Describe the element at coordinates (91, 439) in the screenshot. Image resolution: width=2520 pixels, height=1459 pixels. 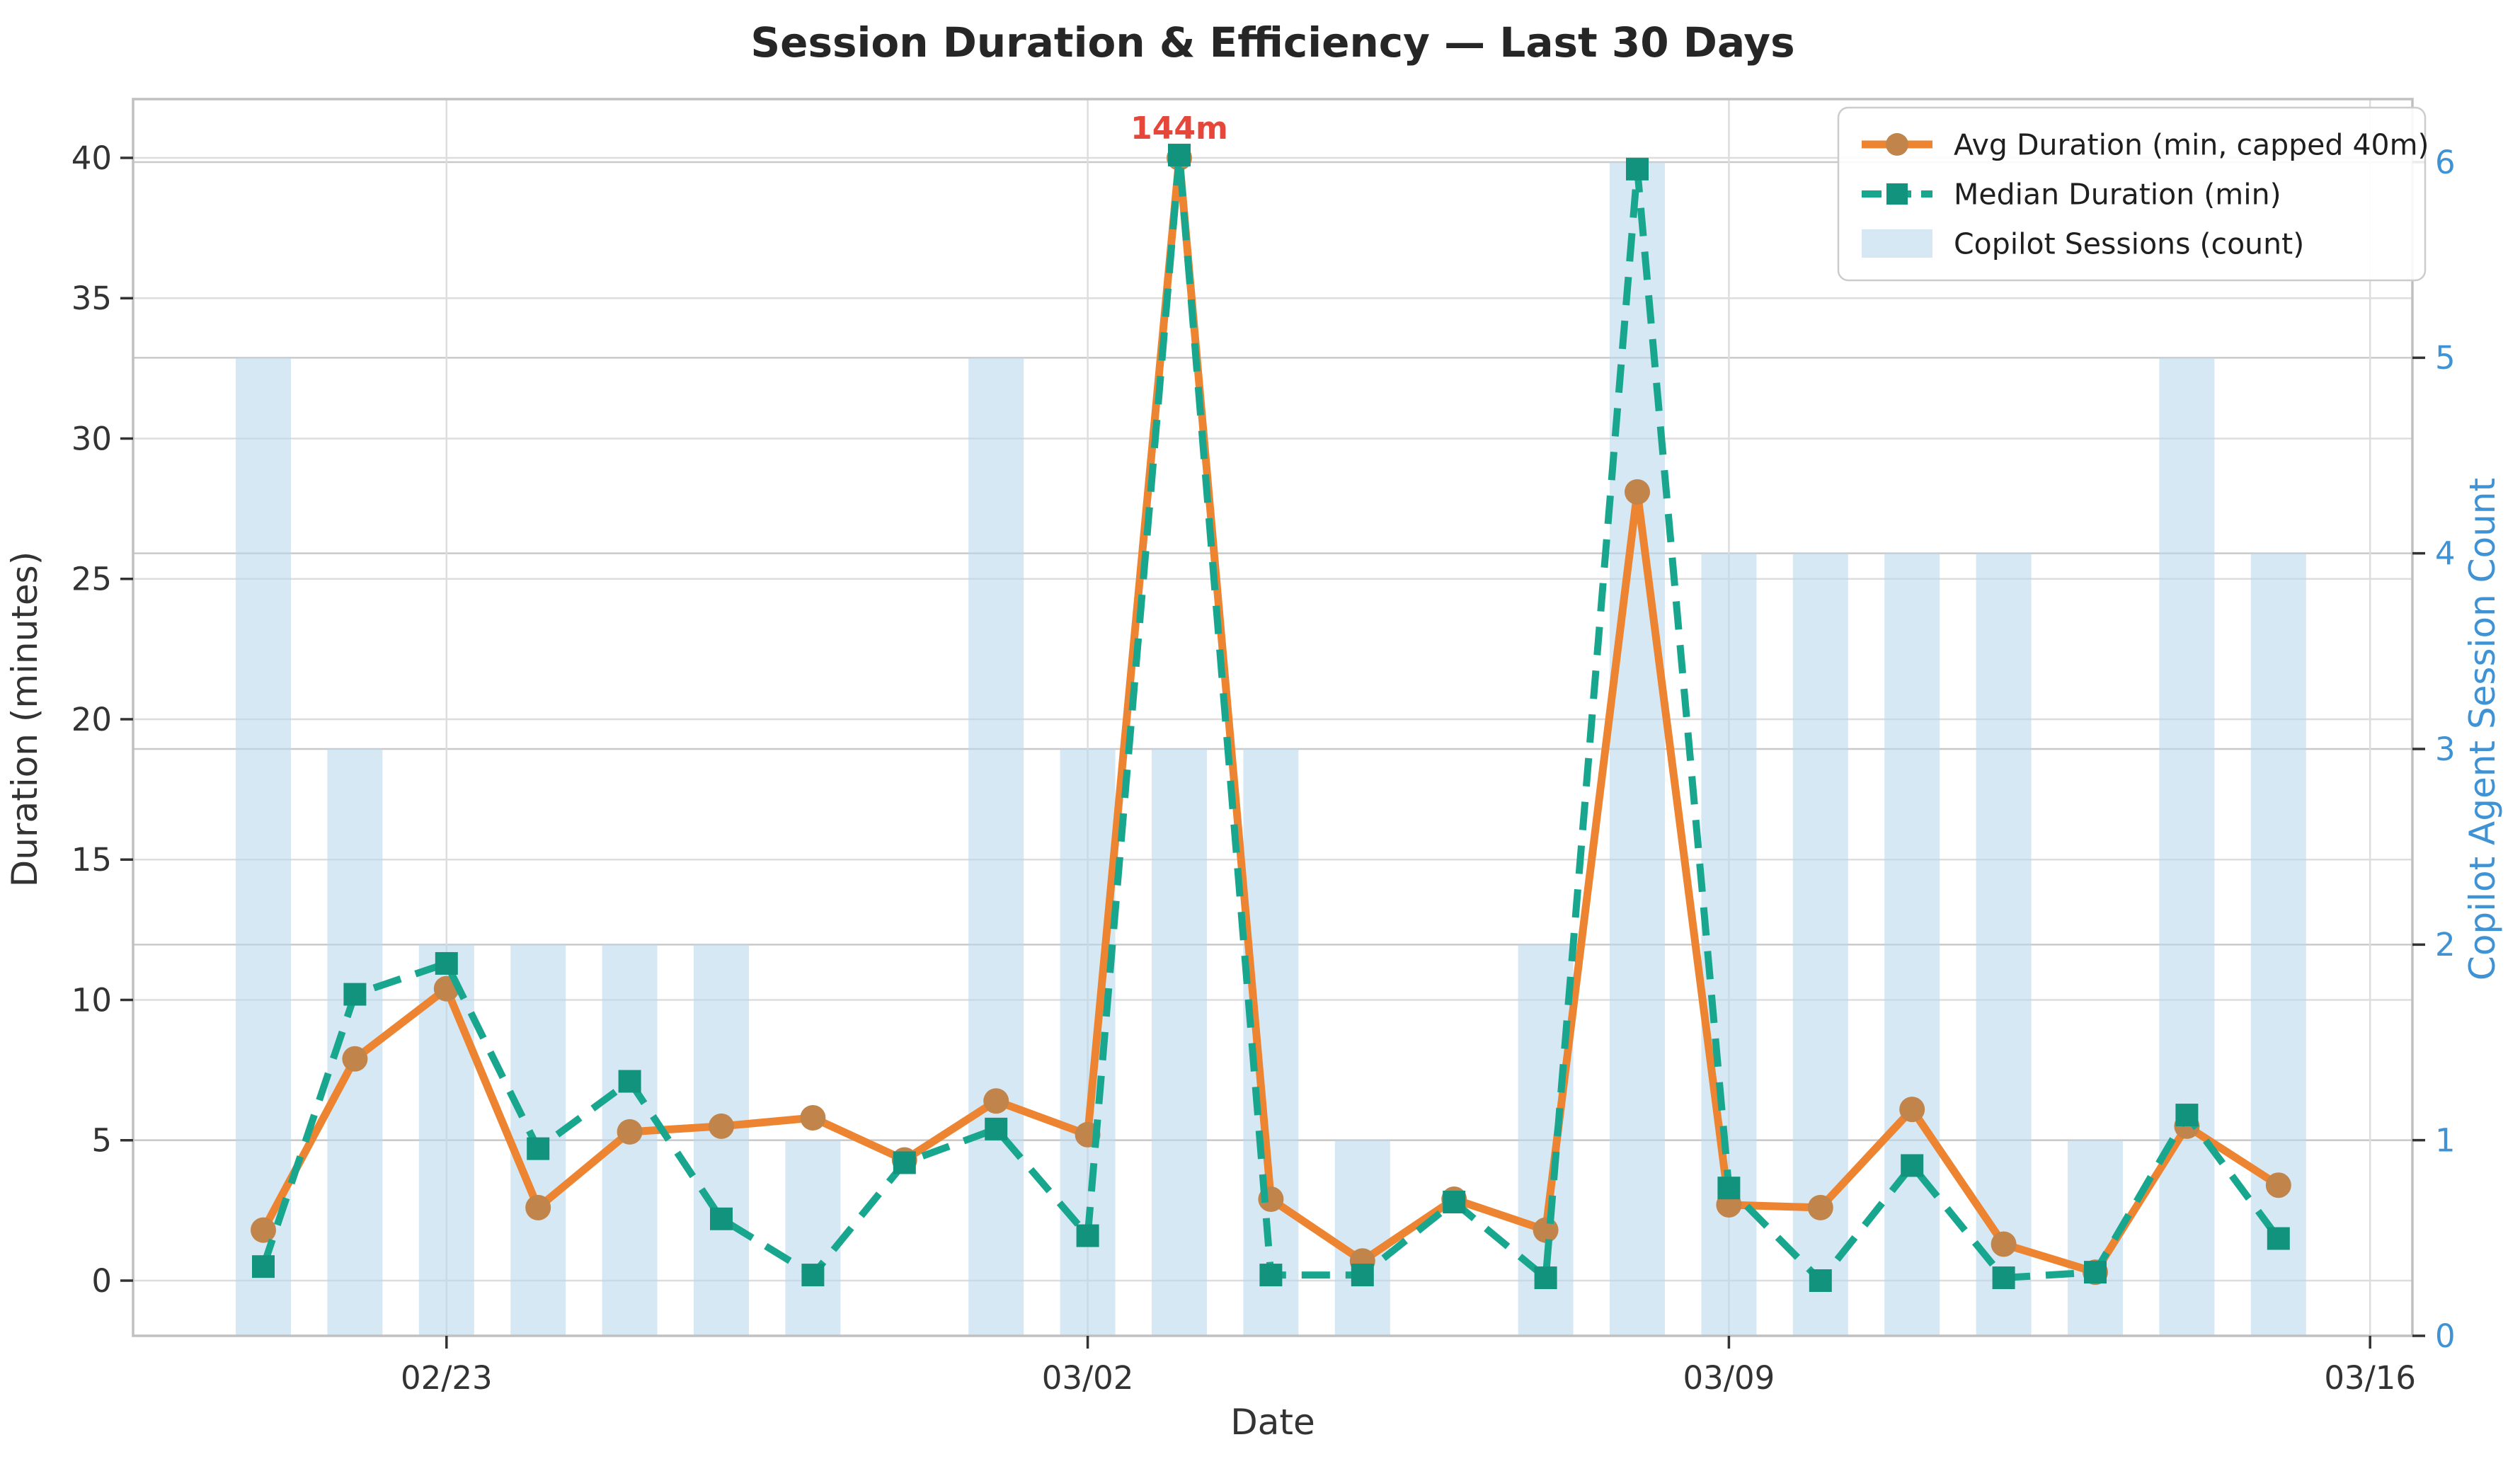
I see `left-tick-label: 30` at that location.